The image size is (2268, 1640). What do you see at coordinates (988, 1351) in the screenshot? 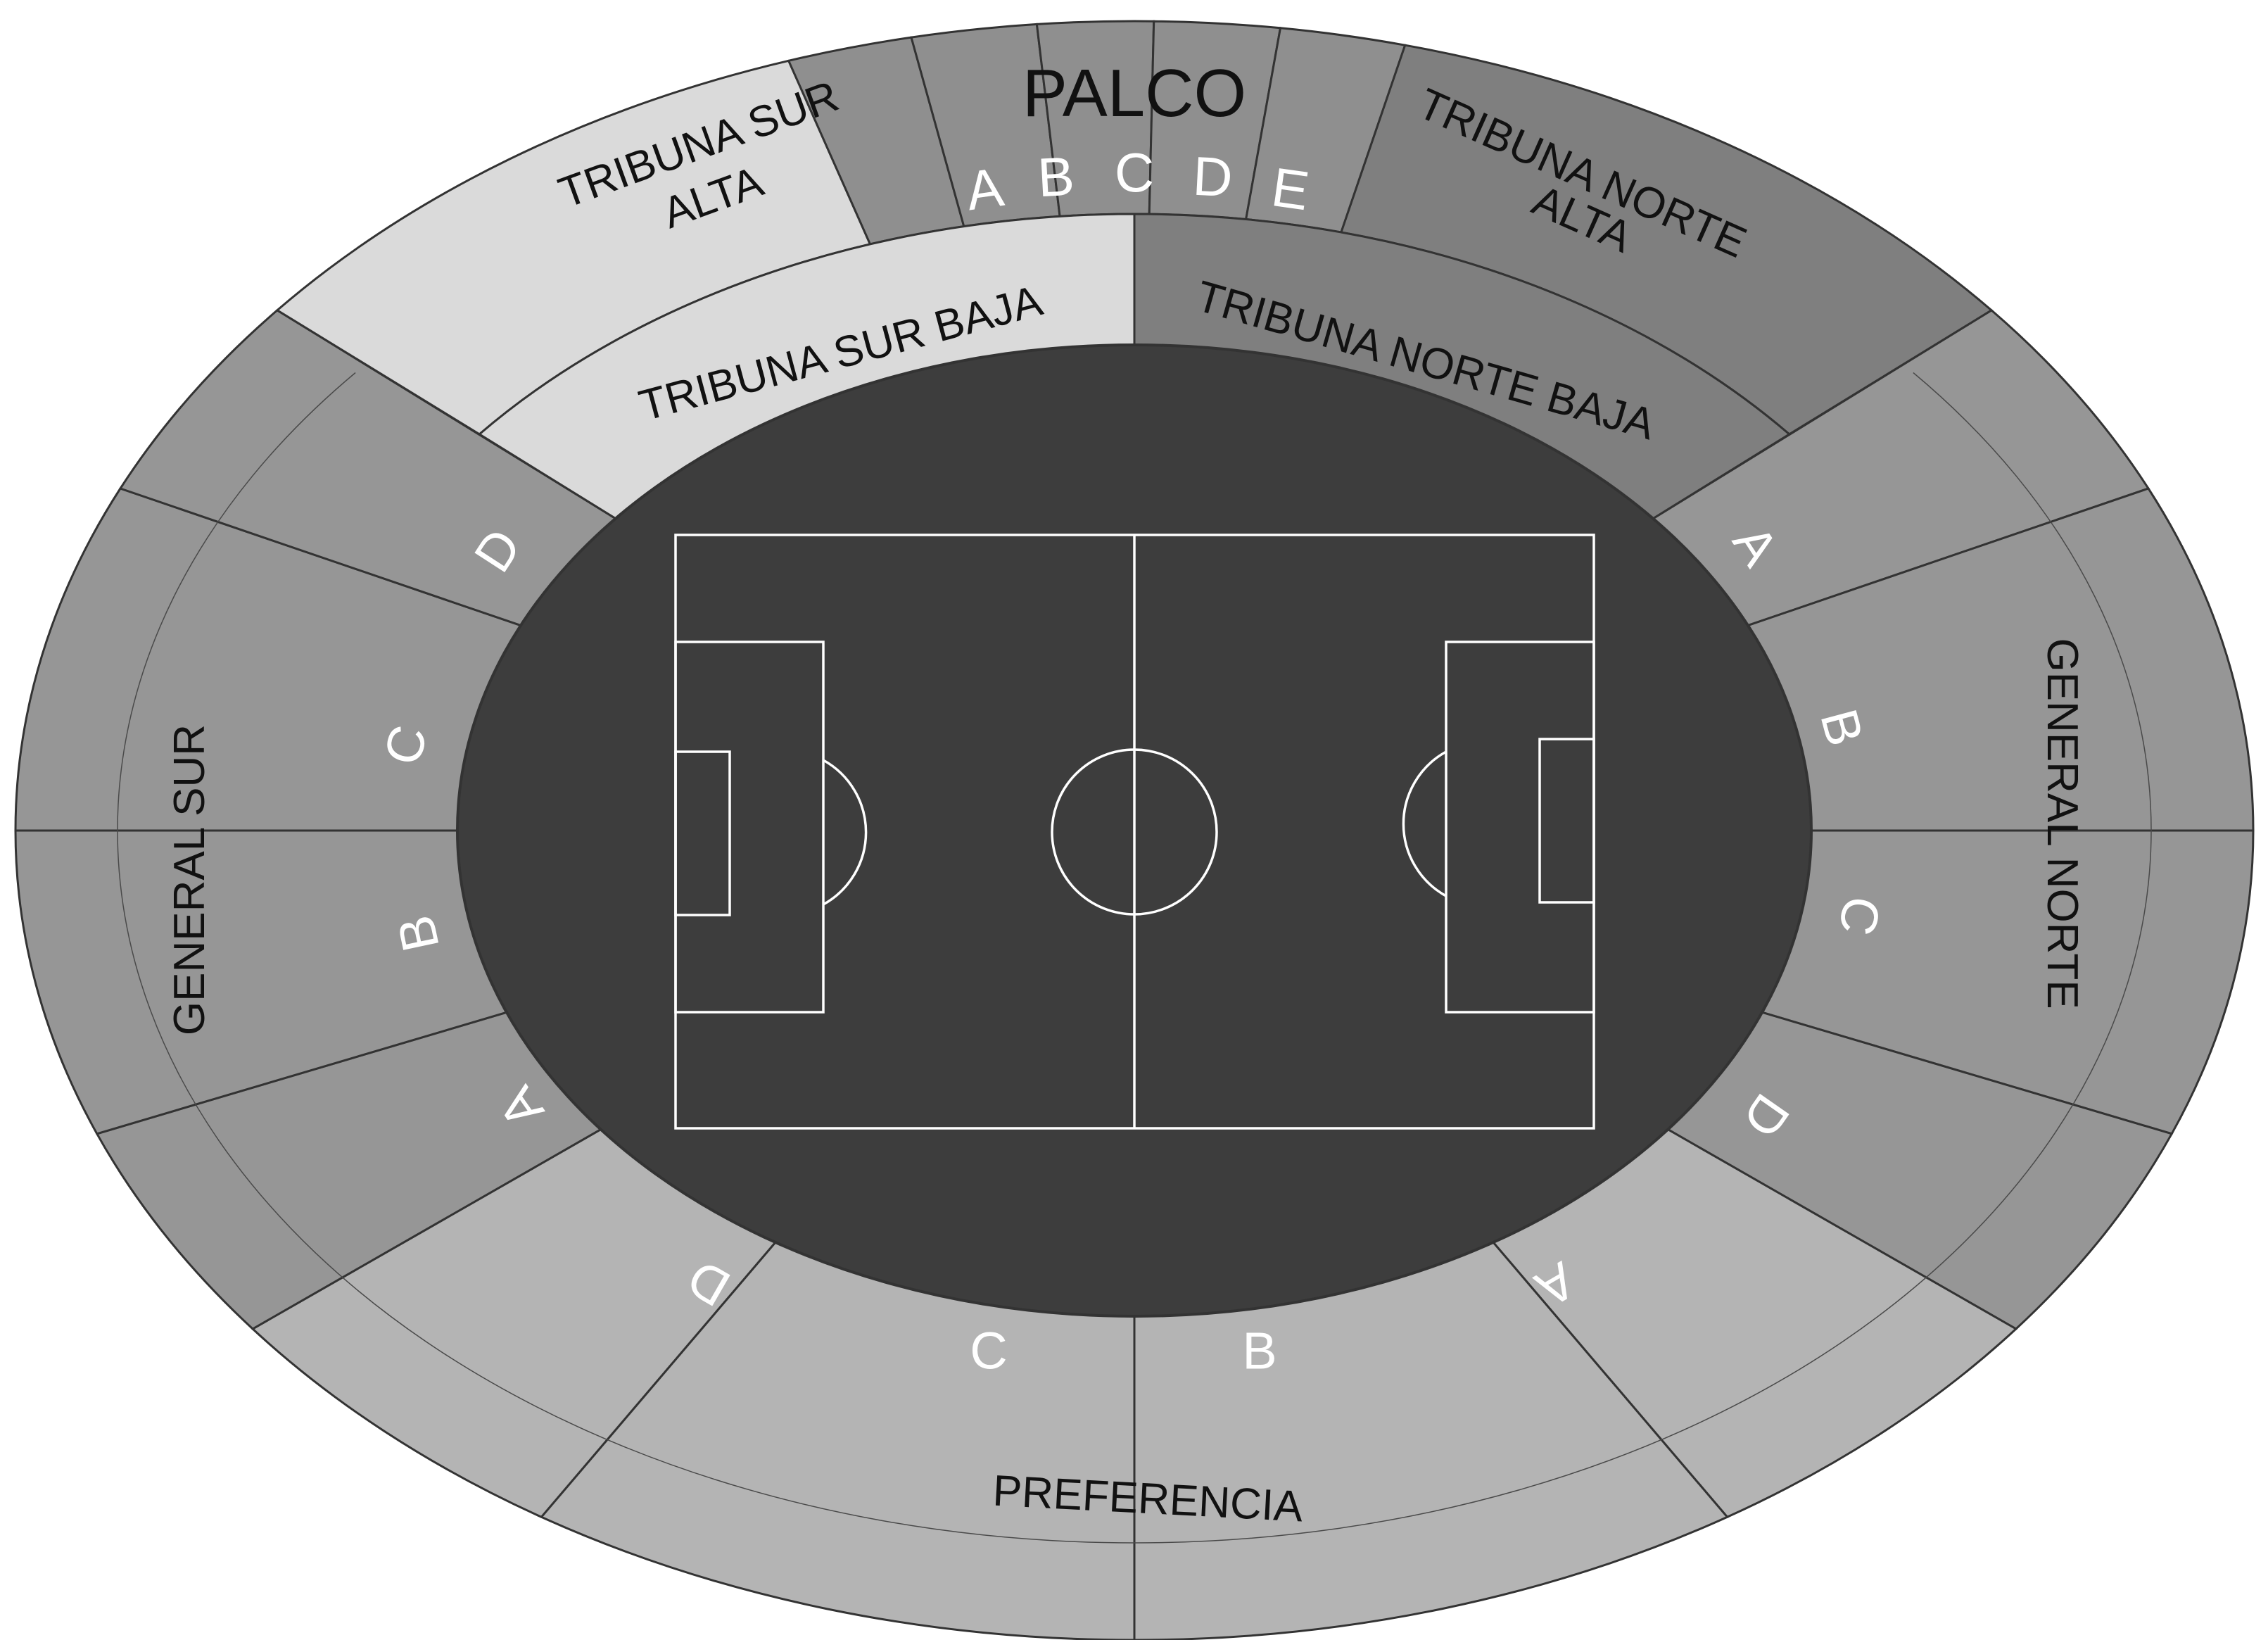
I see `label-preferencia-c: C` at bounding box center [988, 1351].